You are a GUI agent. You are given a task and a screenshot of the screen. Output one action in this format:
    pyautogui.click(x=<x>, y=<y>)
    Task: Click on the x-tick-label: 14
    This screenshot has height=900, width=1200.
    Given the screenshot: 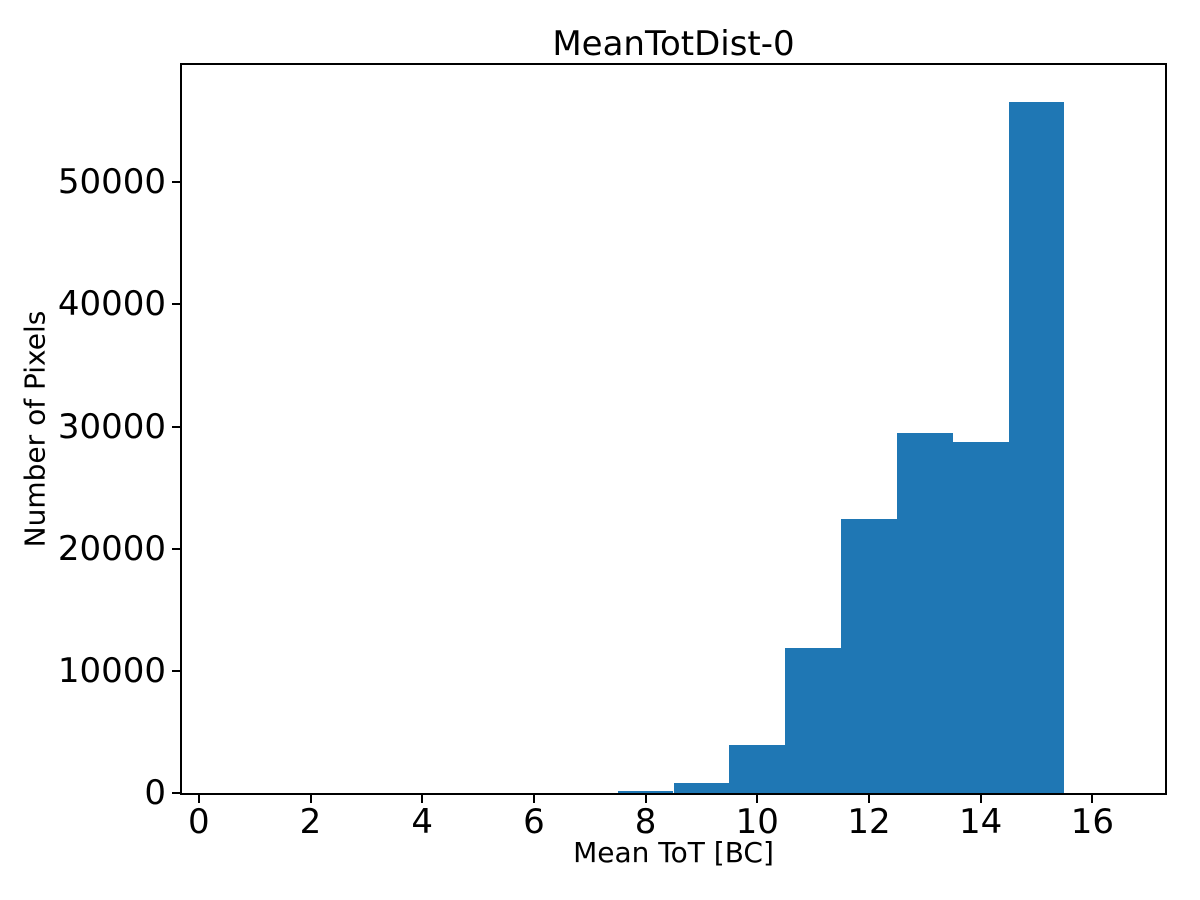 What is the action you would take?
    pyautogui.click(x=981, y=822)
    